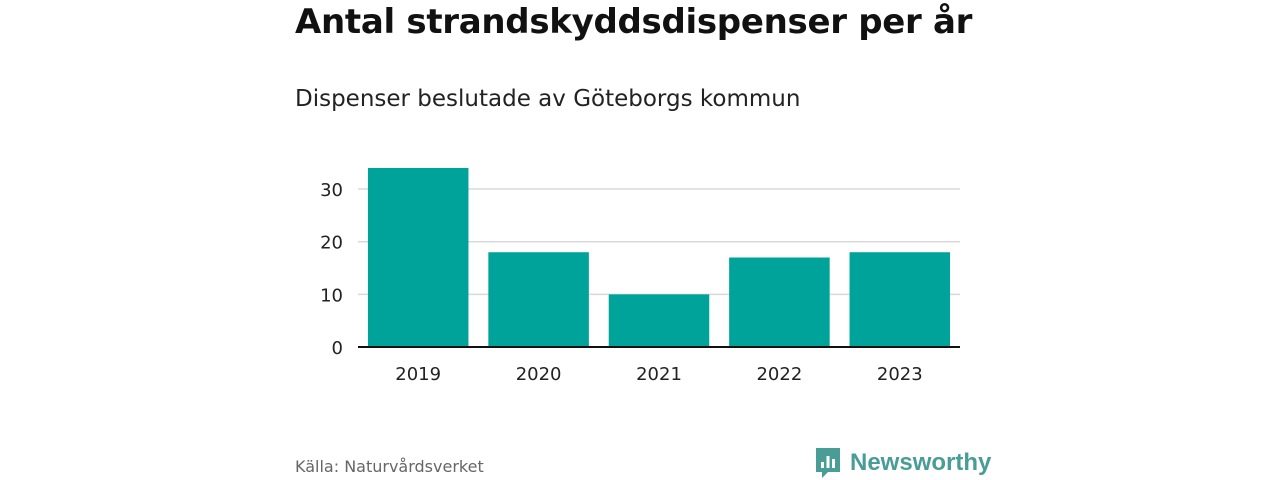  I want to click on y-tick-label: 10, so click(331, 295).